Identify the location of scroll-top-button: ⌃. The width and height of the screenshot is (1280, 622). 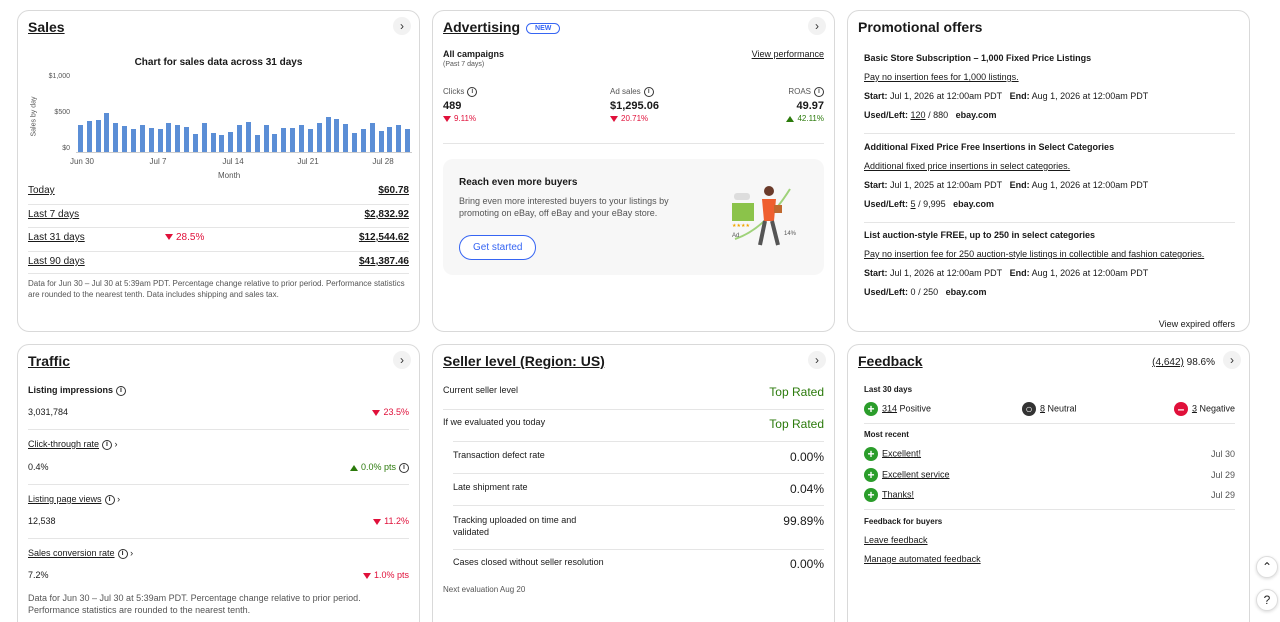
(1267, 567).